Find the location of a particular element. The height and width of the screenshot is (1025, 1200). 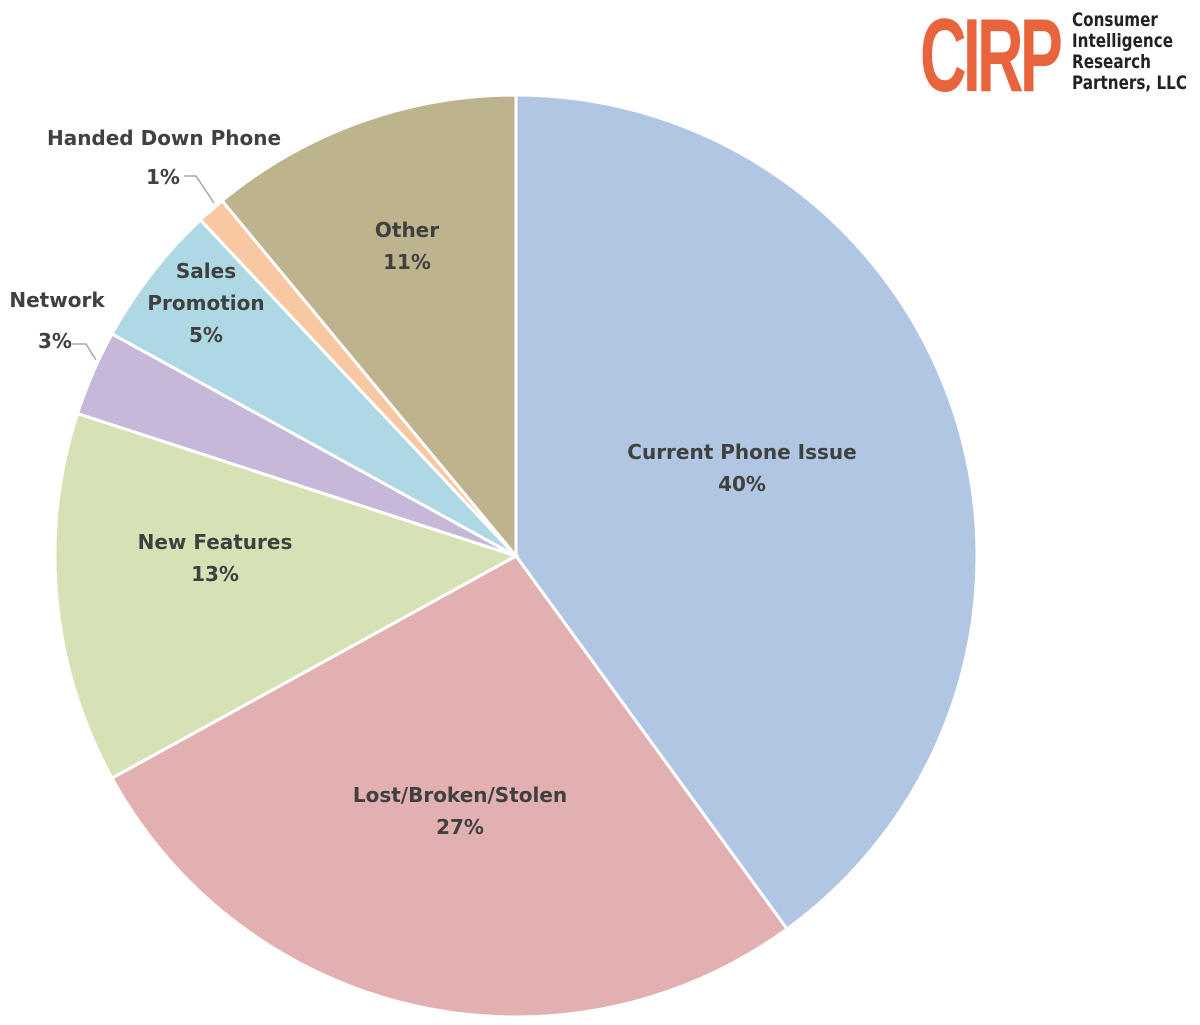

logo-name-line: Research is located at coordinates (1111, 62).